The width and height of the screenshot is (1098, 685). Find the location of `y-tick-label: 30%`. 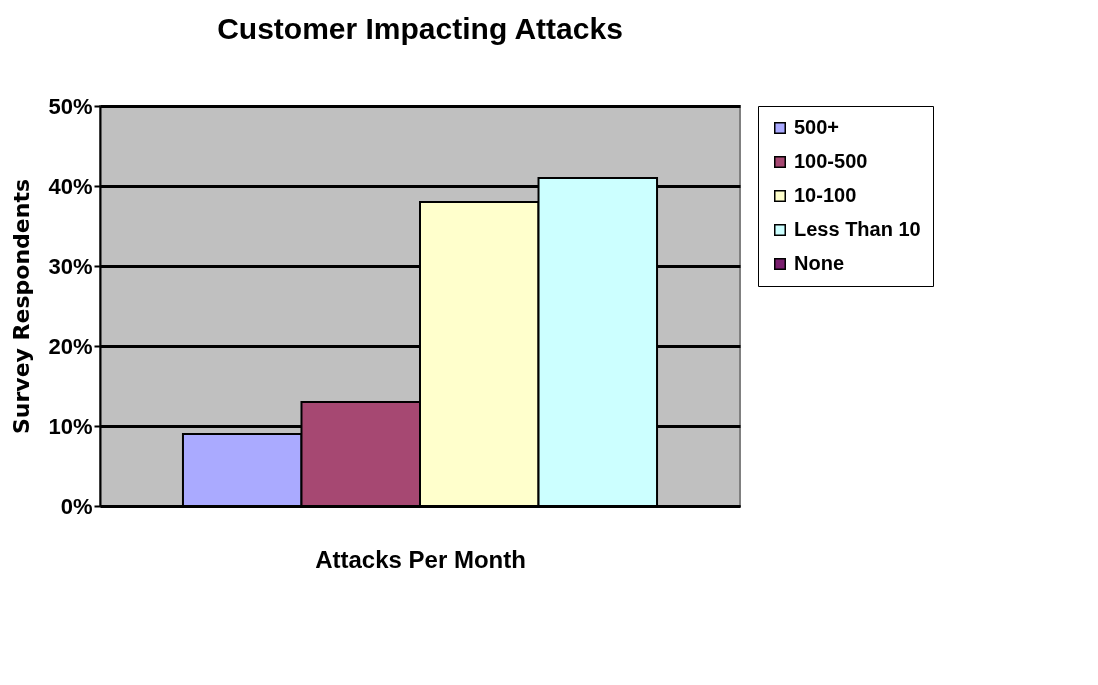

y-tick-label: 30% is located at coordinates (70, 266).